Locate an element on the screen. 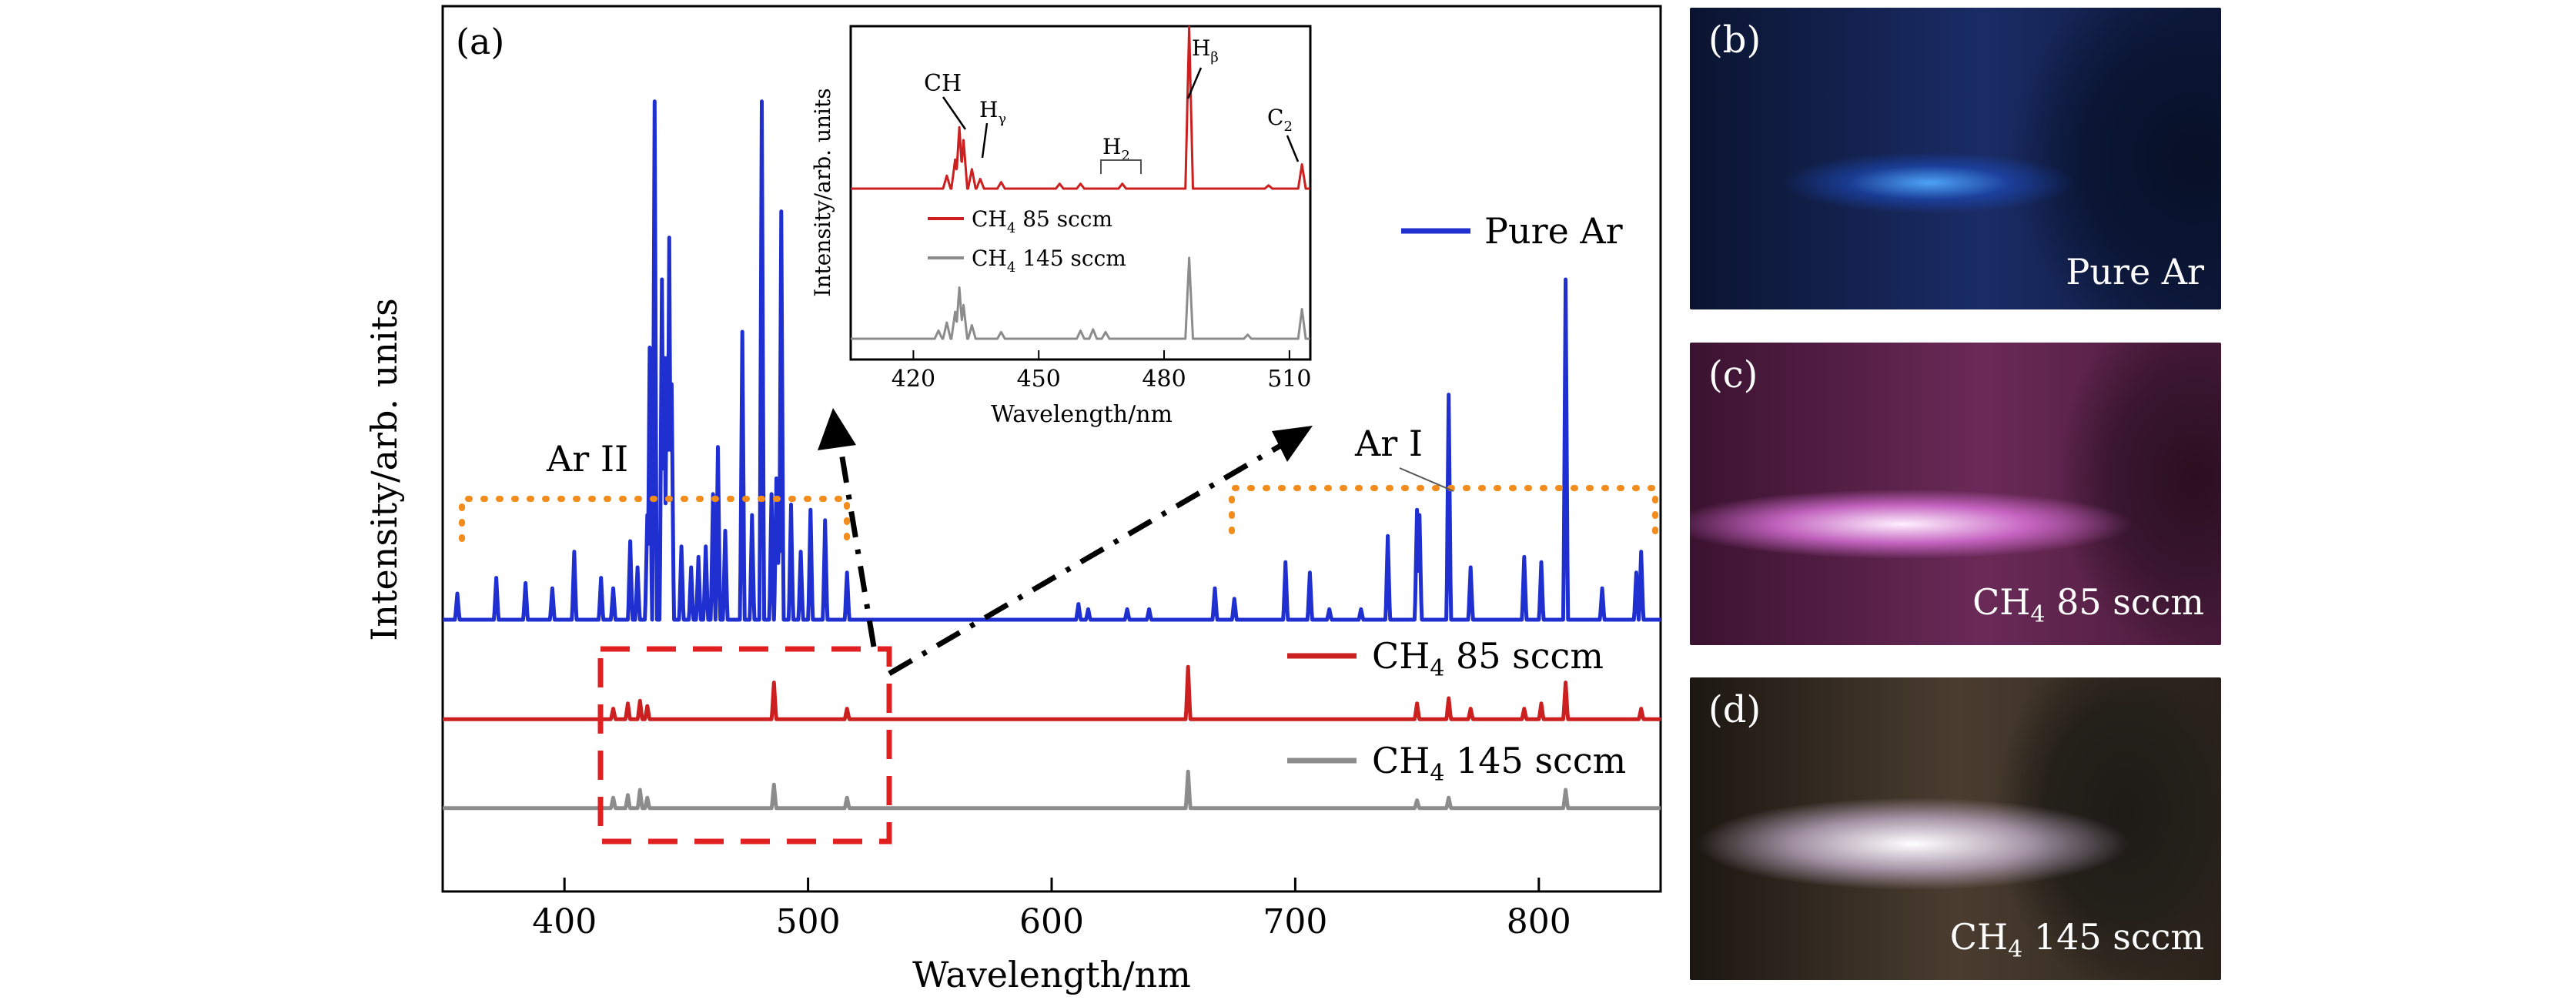  x-ticks: 400 500 600 700 800 is located at coordinates (1052, 909).